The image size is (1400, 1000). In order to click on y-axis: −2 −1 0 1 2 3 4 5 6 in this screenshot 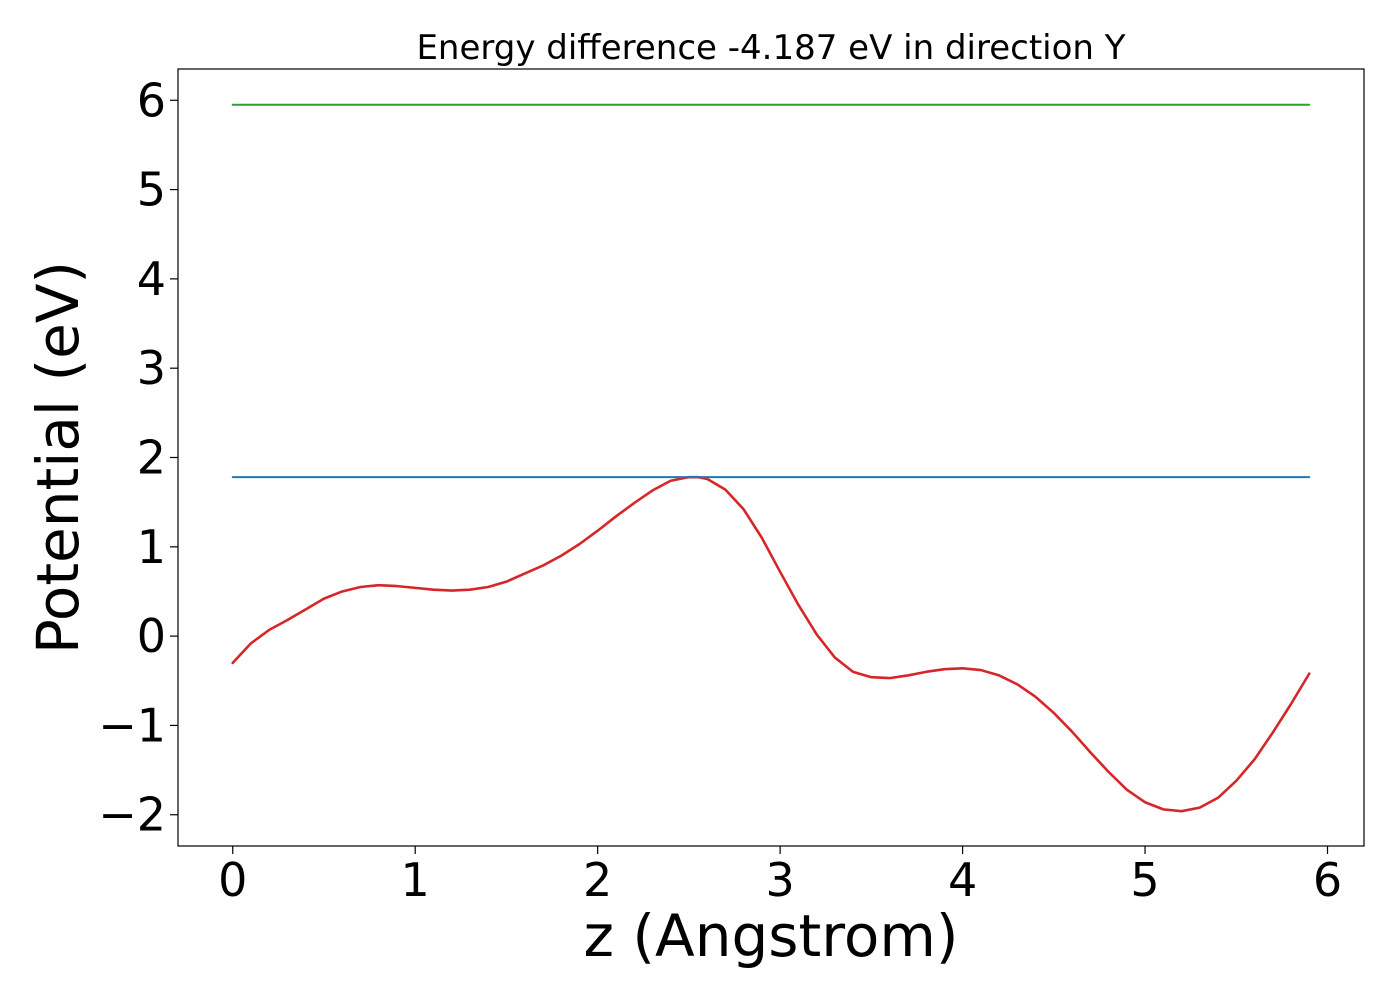, I will do `click(138, 457)`.